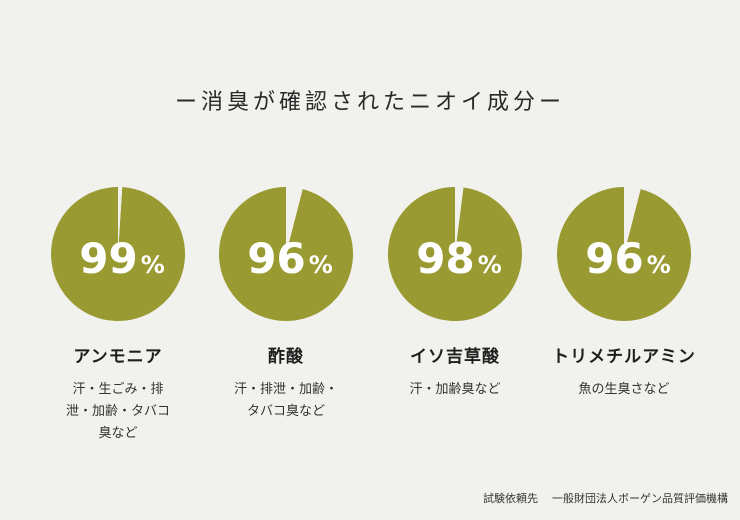  What do you see at coordinates (624, 357) in the screenshot?
I see `item-name-3: トリメチルアミン` at bounding box center [624, 357].